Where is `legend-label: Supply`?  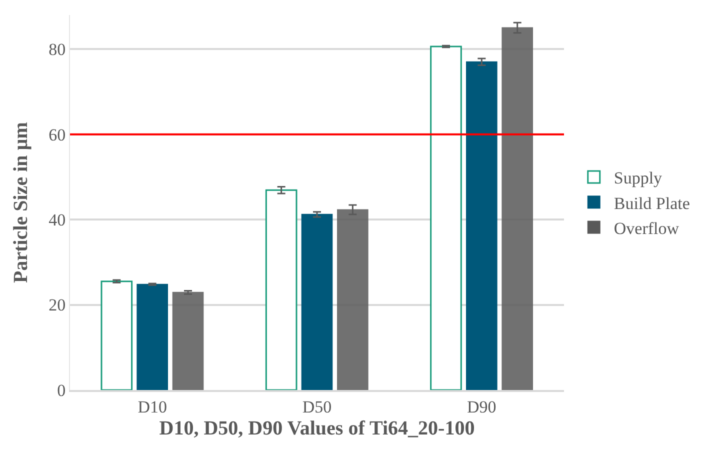 legend-label: Supply is located at coordinates (638, 178).